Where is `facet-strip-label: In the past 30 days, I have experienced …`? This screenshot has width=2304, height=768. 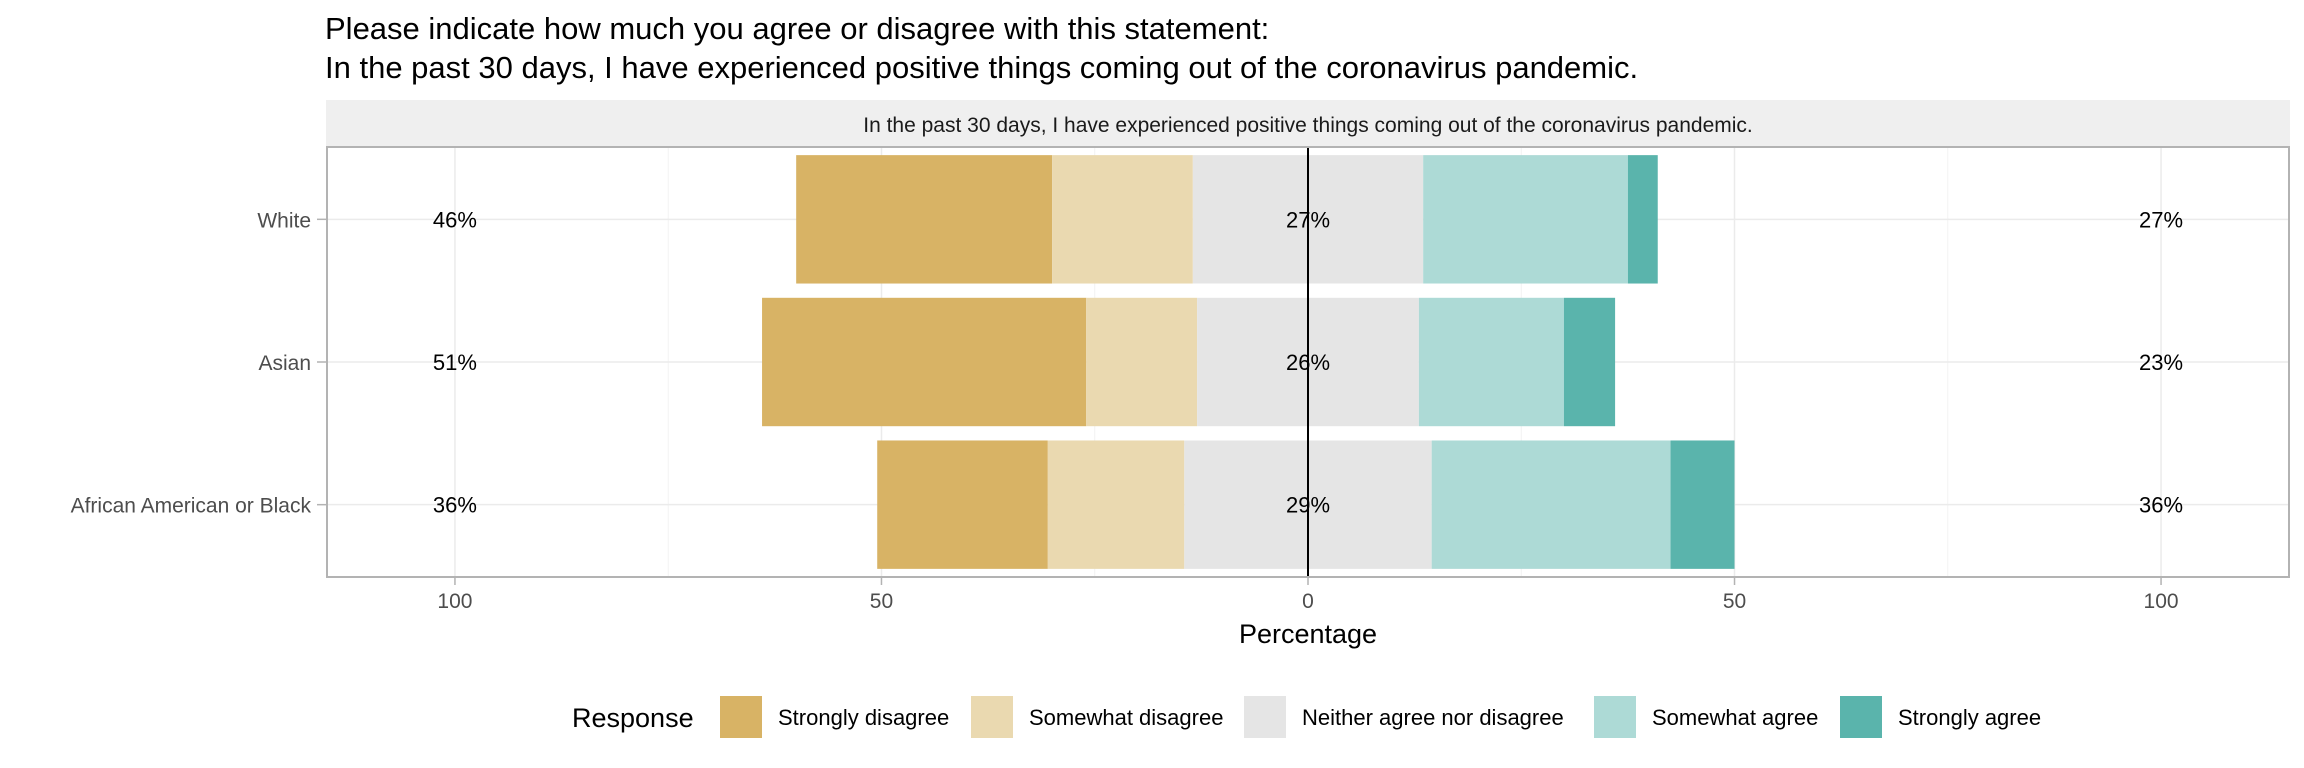
facet-strip-label: In the past 30 days, I have experienced … is located at coordinates (1308, 125).